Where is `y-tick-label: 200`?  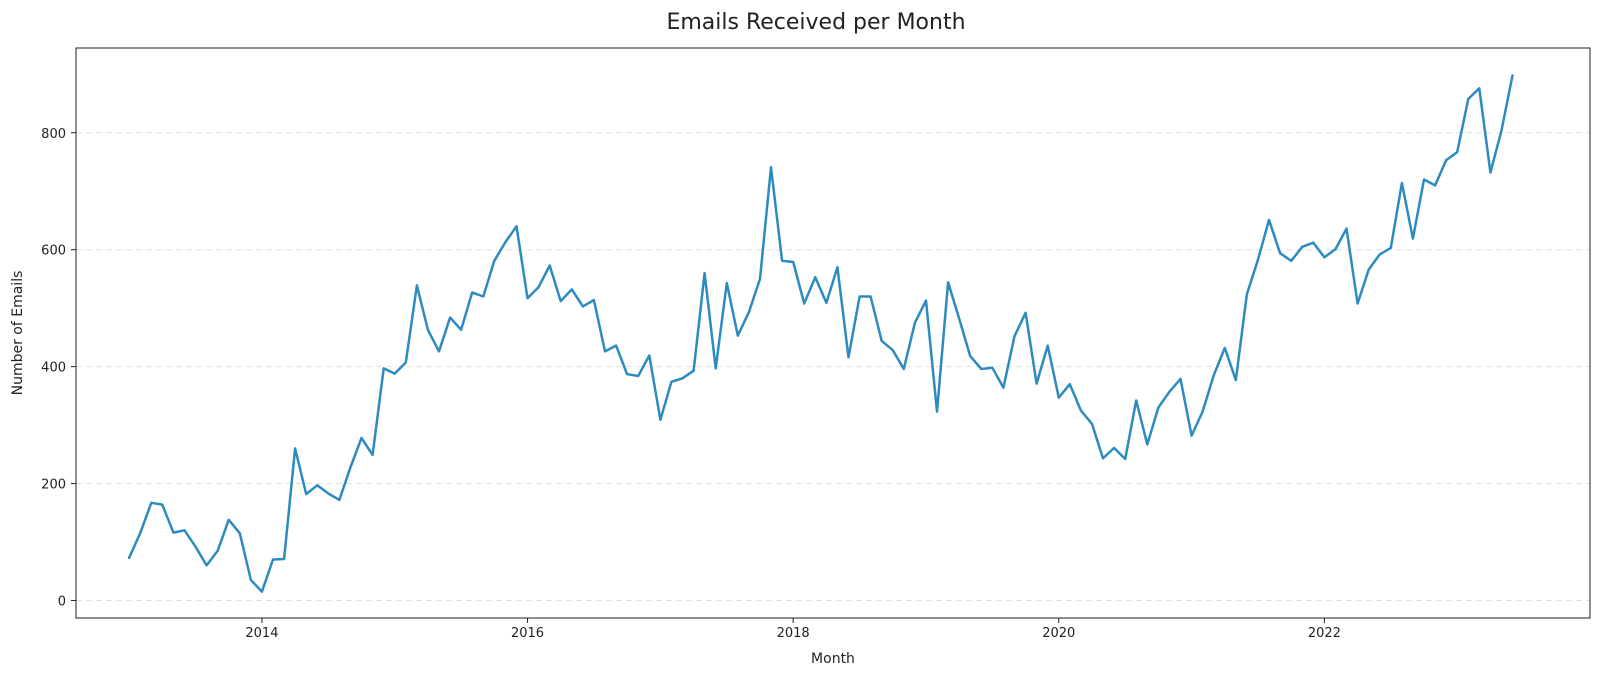 y-tick-label: 200 is located at coordinates (53, 485).